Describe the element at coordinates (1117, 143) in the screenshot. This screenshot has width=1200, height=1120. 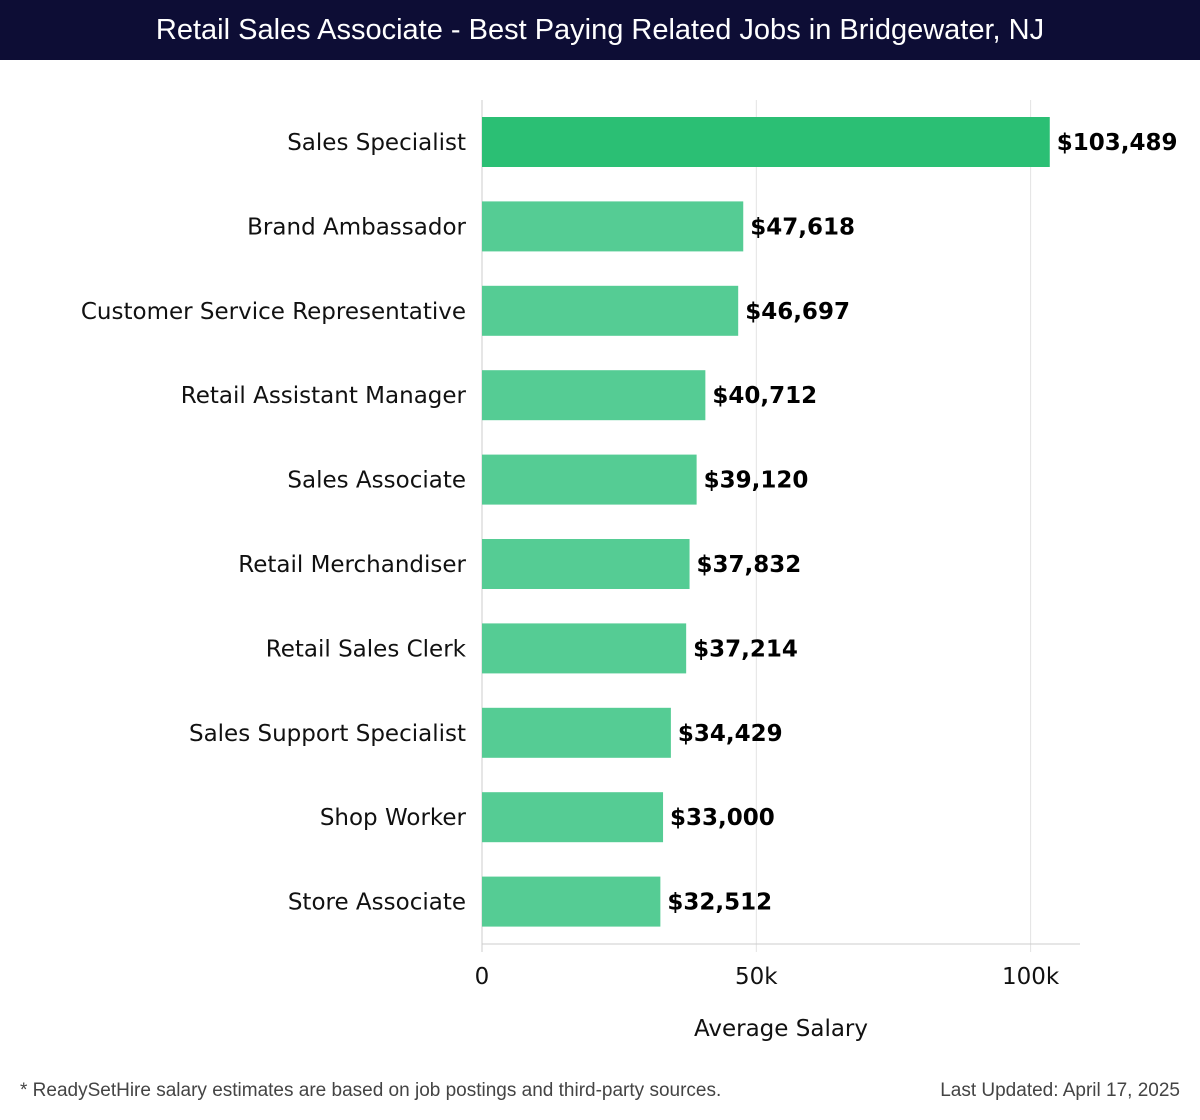
I see `value-label: $103,489` at that location.